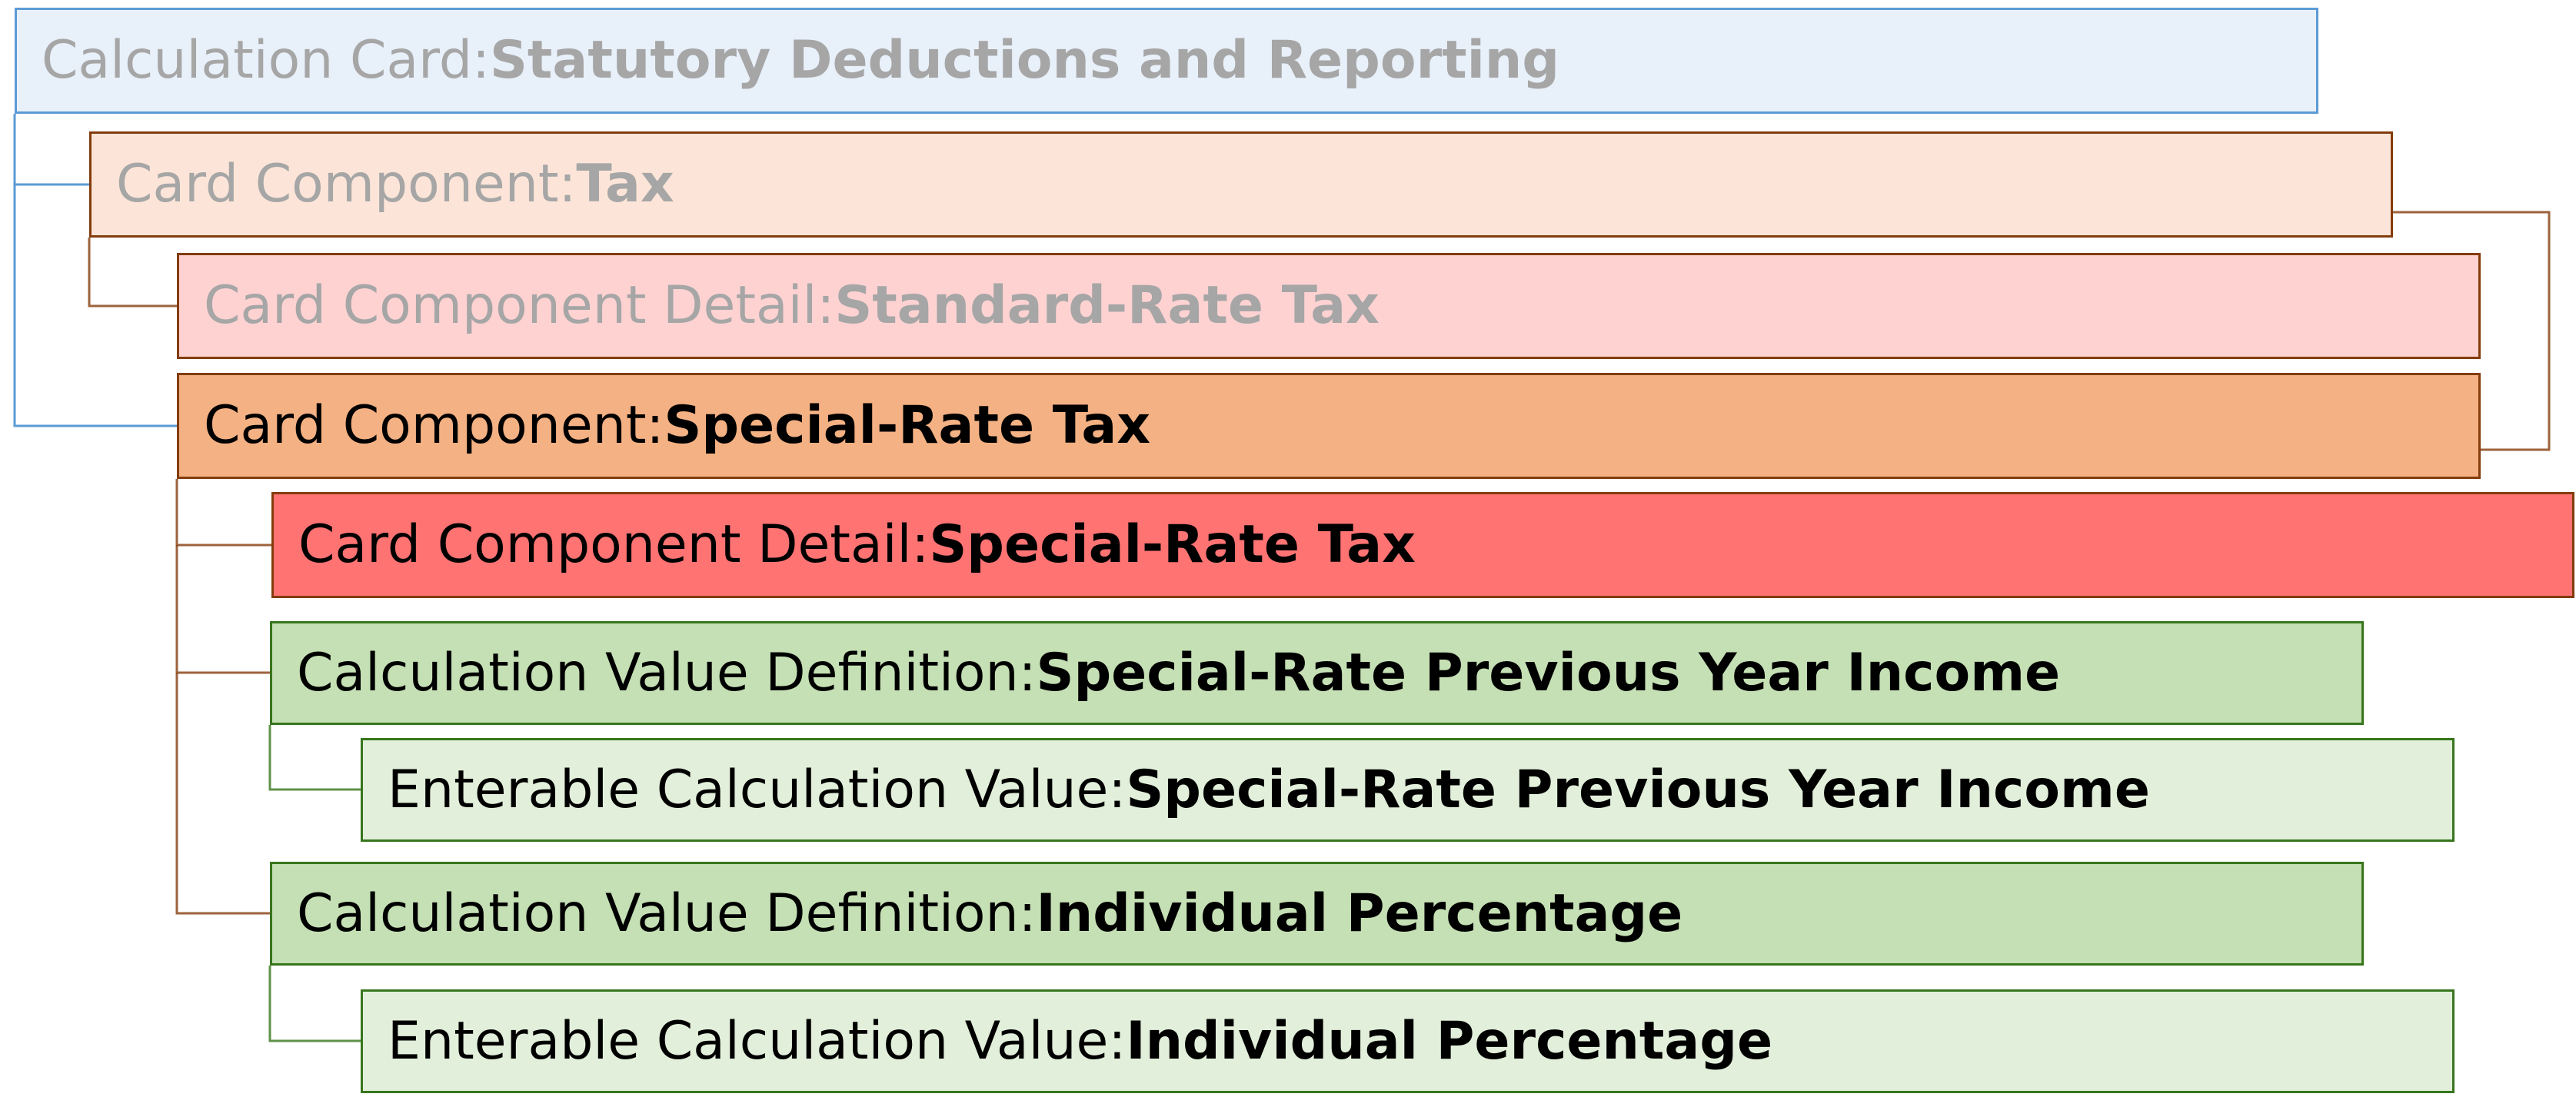 Image resolution: width=2576 pixels, height=1117 pixels. What do you see at coordinates (223, 513) in the screenshot?
I see `connector-component-to-detail` at bounding box center [223, 513].